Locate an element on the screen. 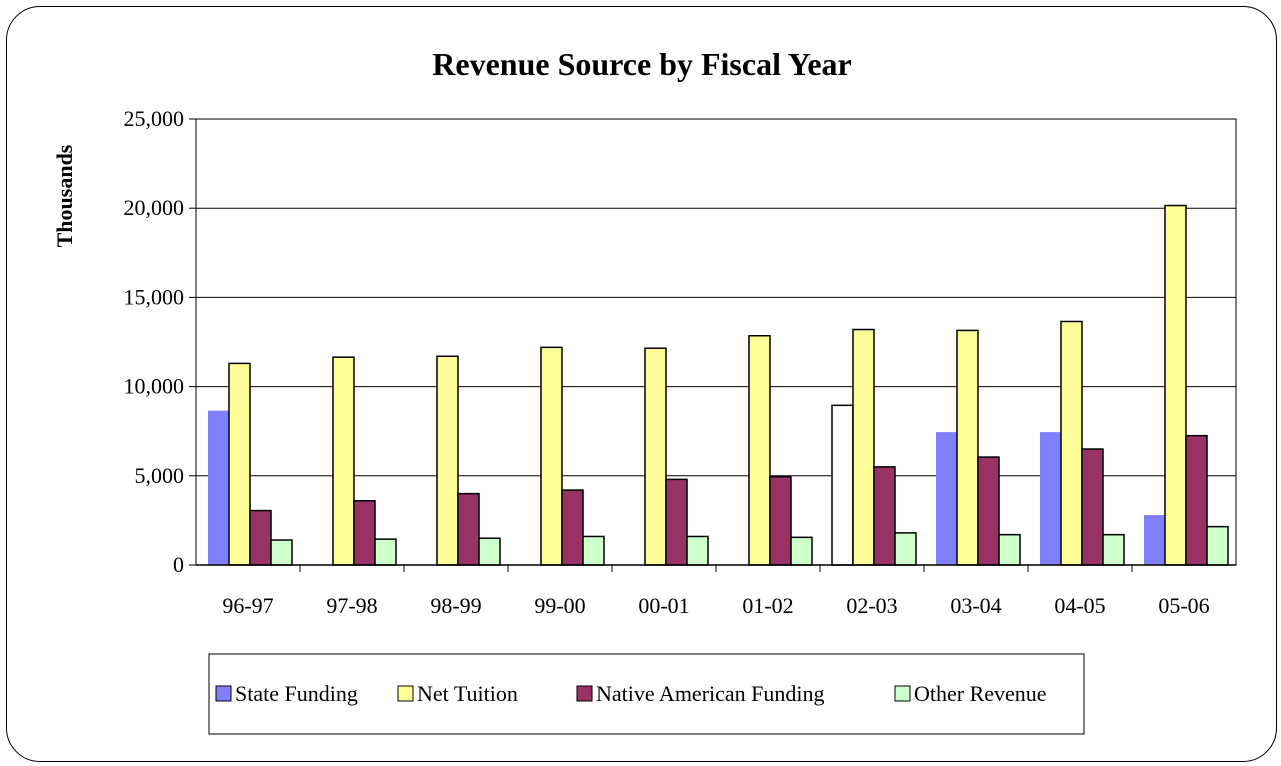  legend-label: Net Tuition is located at coordinates (467, 693).